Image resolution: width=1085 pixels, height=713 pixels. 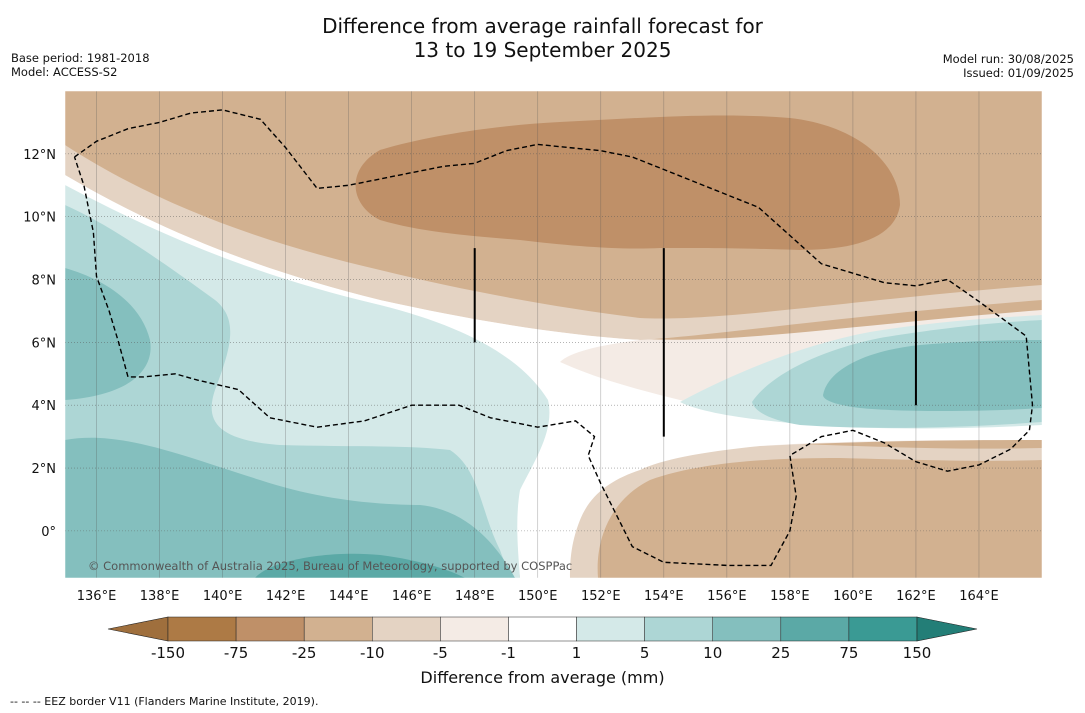 What do you see at coordinates (695, 342) in the screenshot?
I see `boundary-markers` at bounding box center [695, 342].